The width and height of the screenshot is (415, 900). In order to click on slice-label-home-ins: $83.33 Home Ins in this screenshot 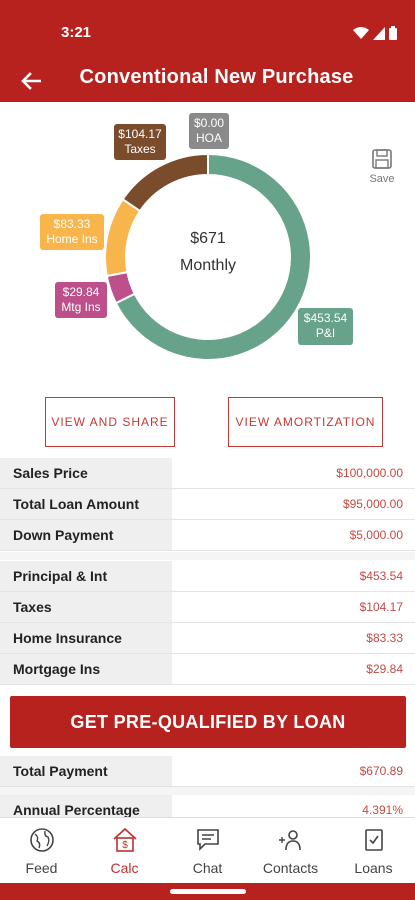, I will do `click(72, 232)`.